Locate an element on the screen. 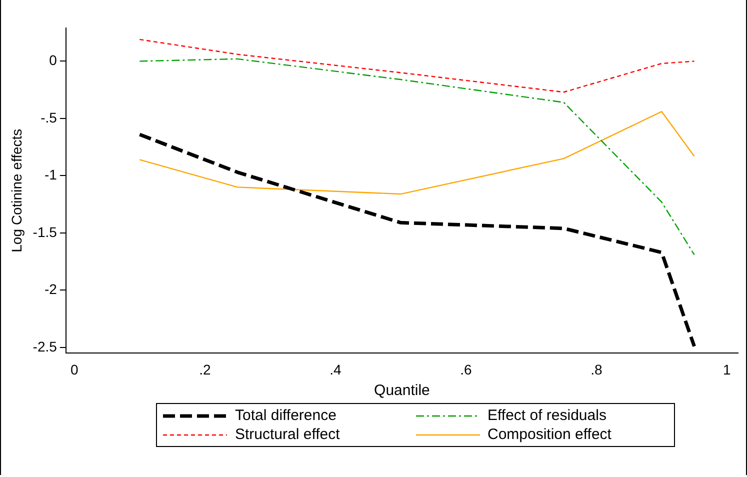 The height and width of the screenshot is (477, 747). x-tick-label: .2 is located at coordinates (205, 369).